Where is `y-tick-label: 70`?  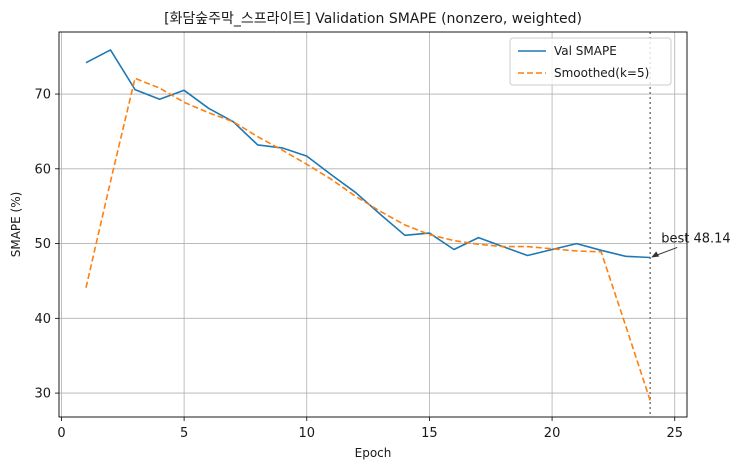
y-tick-label: 70 is located at coordinates (42, 95).